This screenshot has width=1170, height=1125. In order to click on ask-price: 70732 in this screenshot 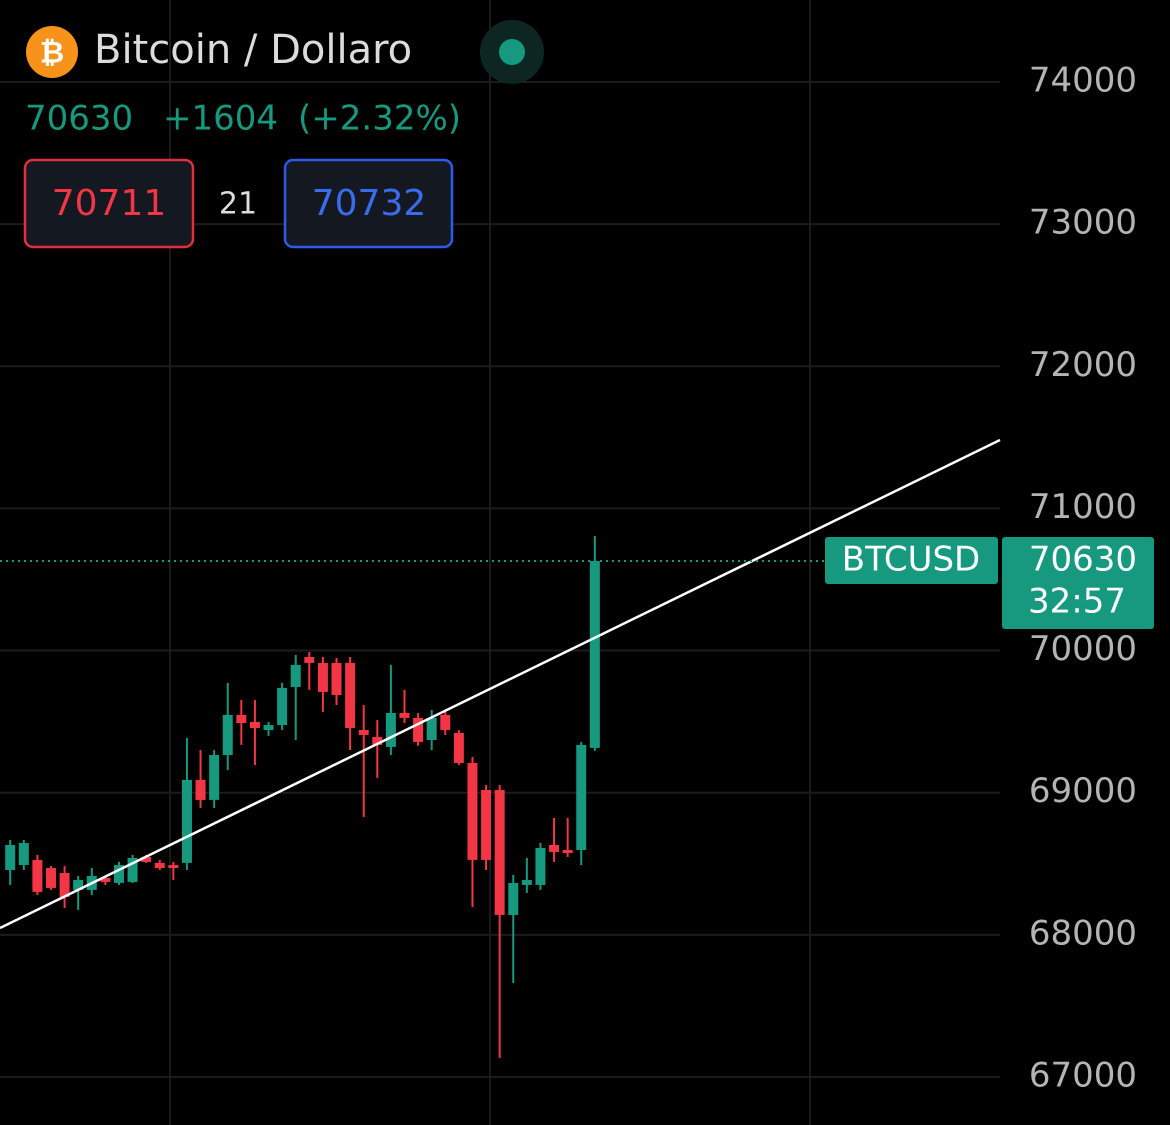, I will do `click(369, 203)`.